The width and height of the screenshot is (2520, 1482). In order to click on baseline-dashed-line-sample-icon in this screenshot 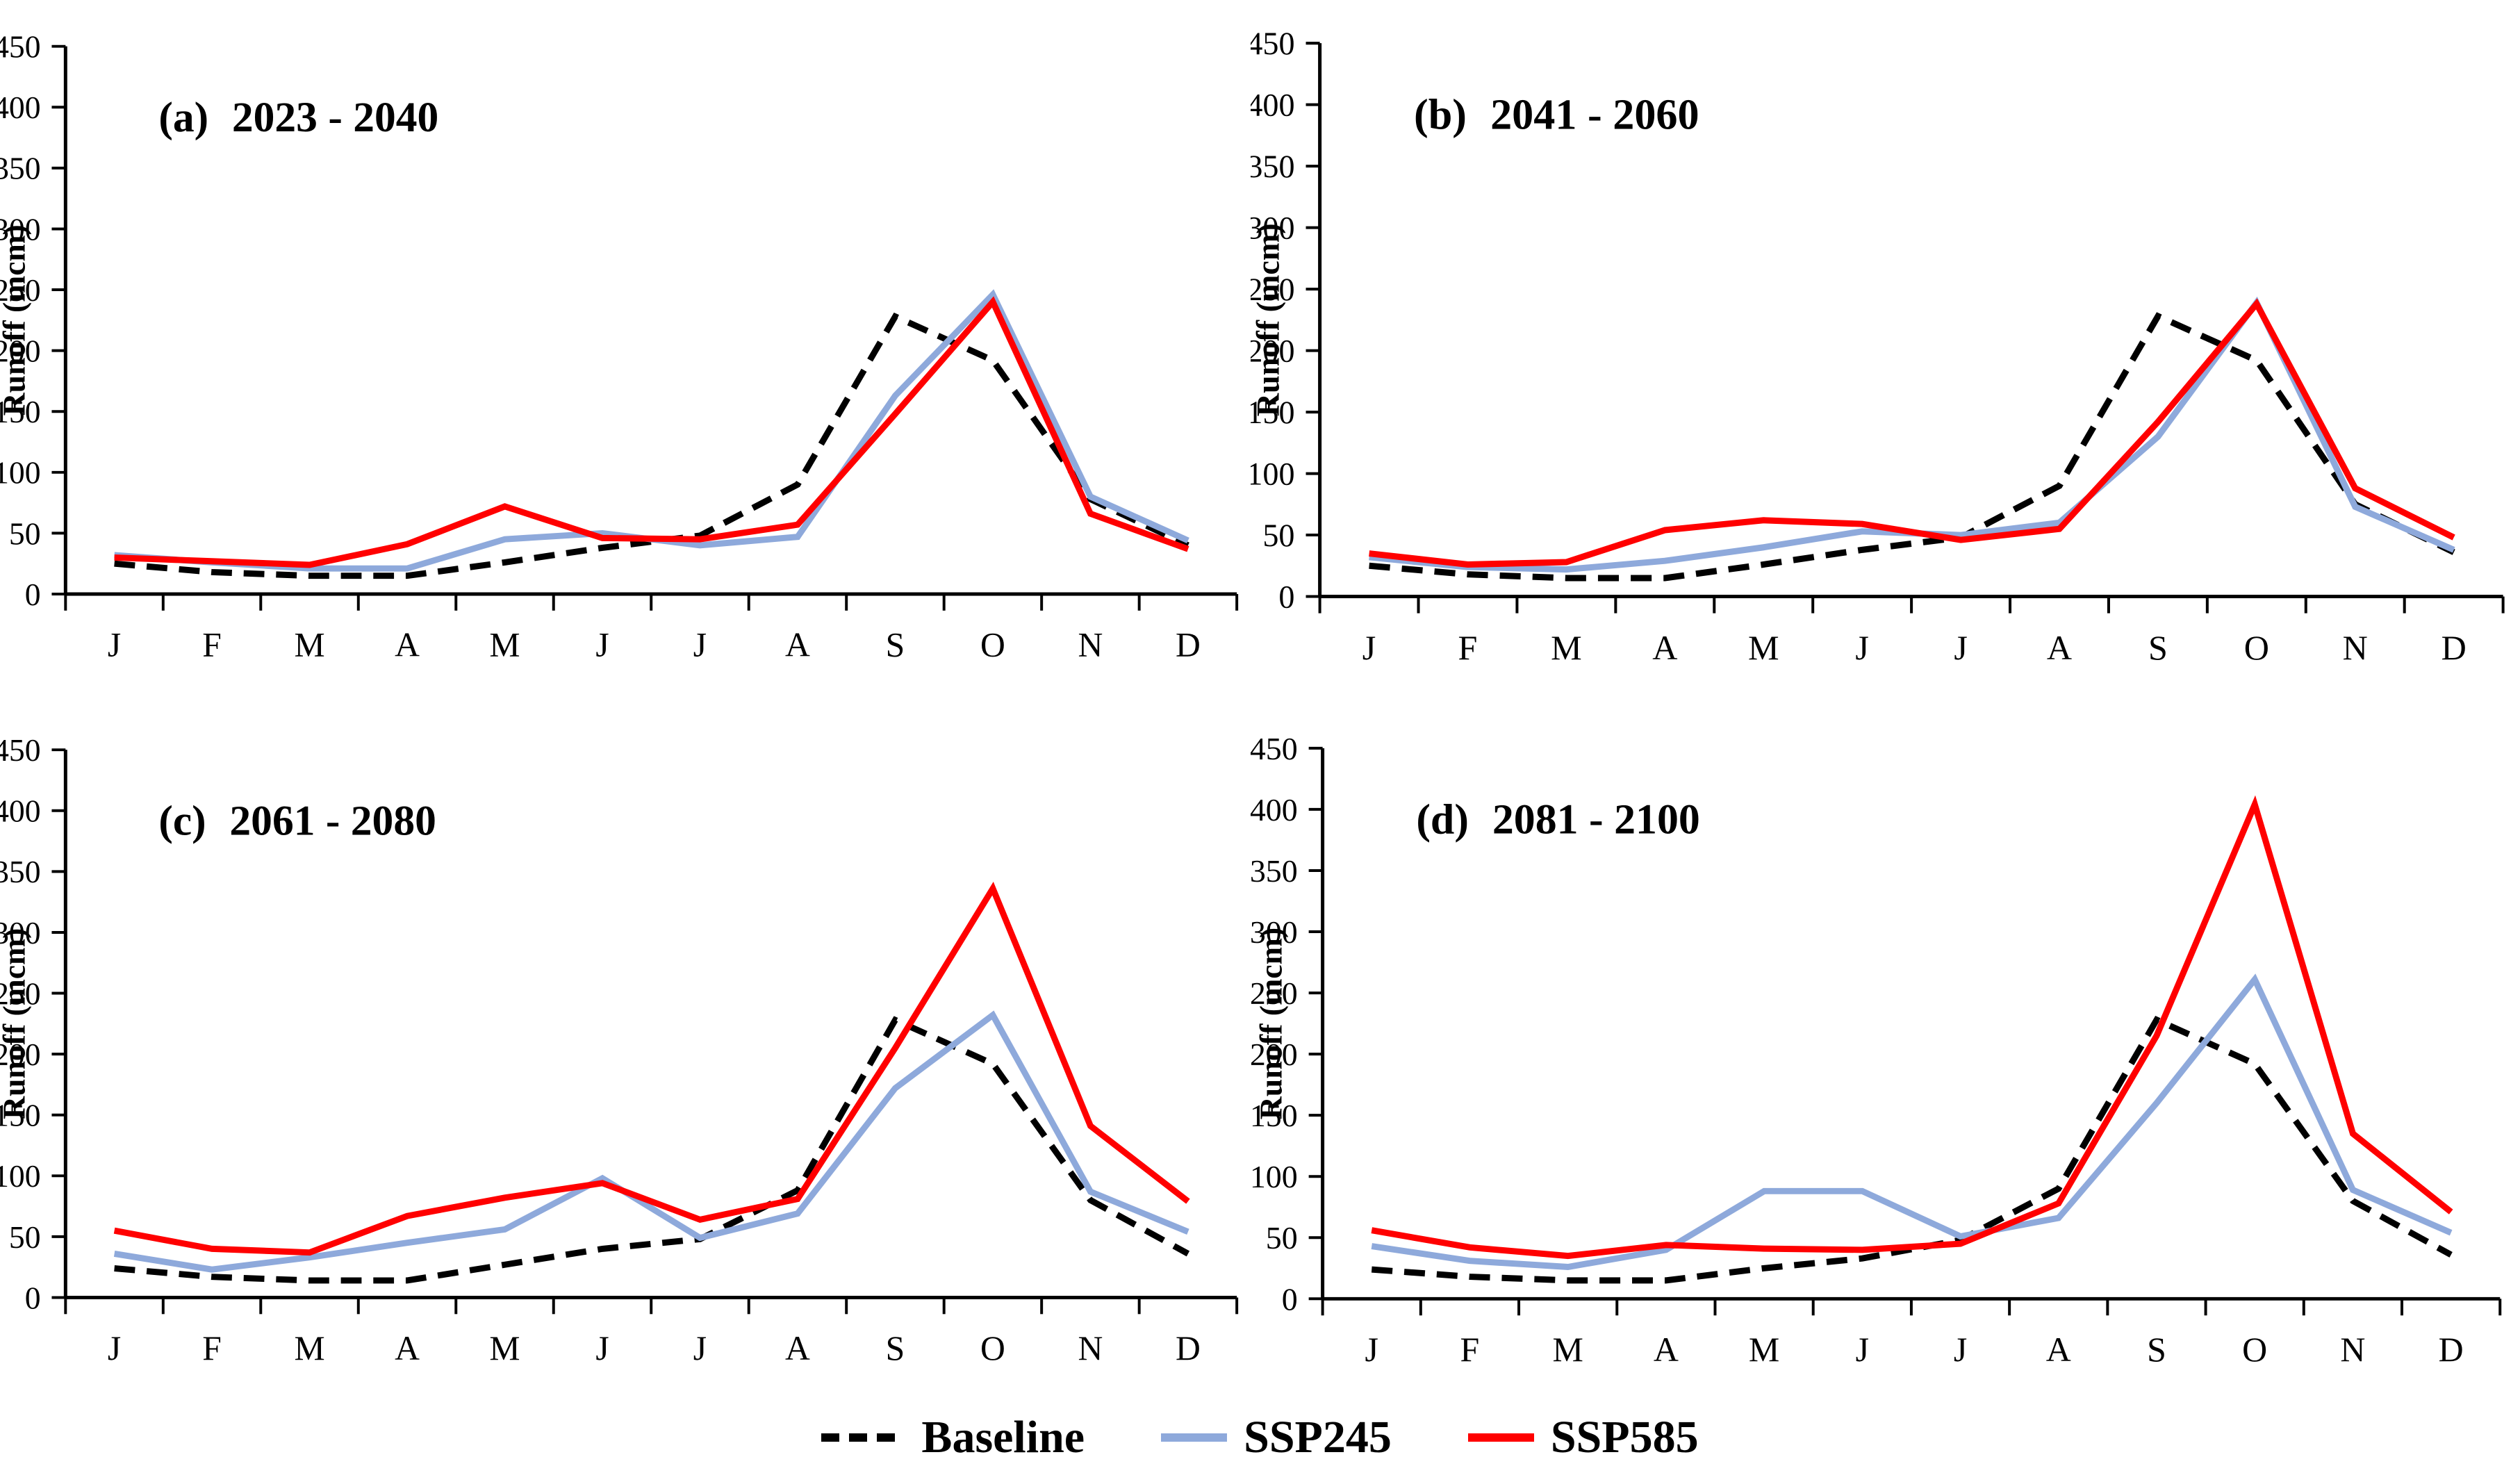, I will do `click(863, 1437)`.